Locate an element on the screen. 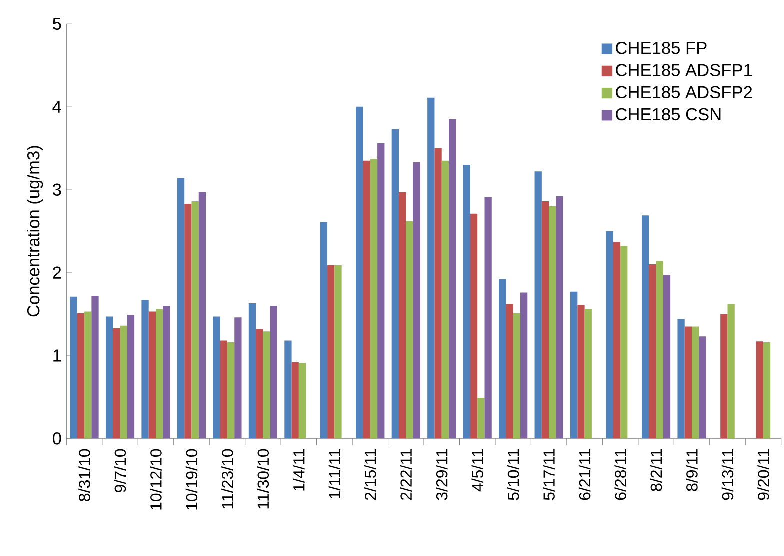  x-tick-label: 8/2/11 is located at coordinates (656, 470).